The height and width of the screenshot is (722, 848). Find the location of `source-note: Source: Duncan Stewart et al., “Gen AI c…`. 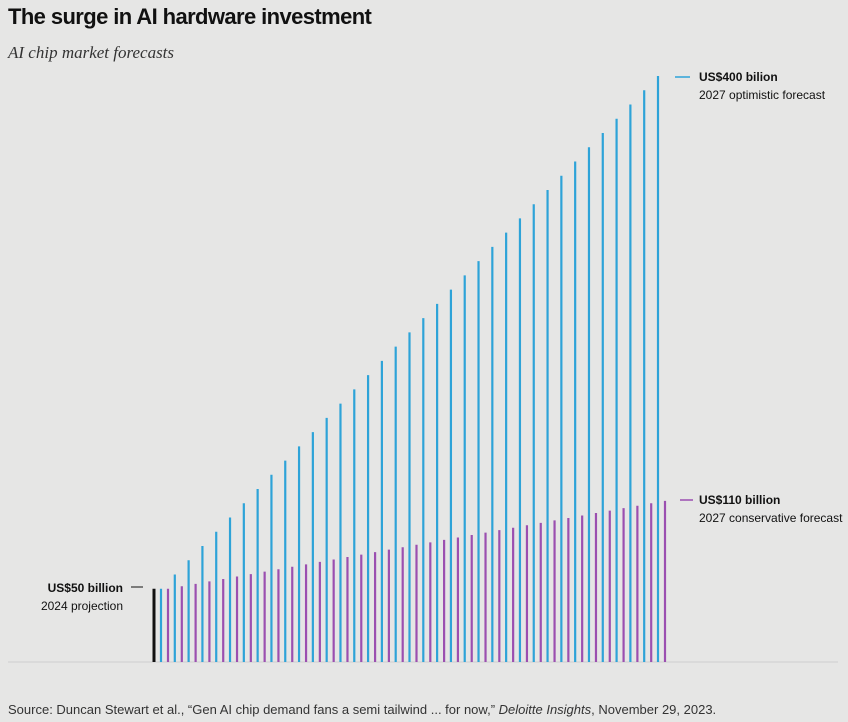

source-note: Source: Duncan Stewart et al., “Gen AI c… is located at coordinates (362, 709).